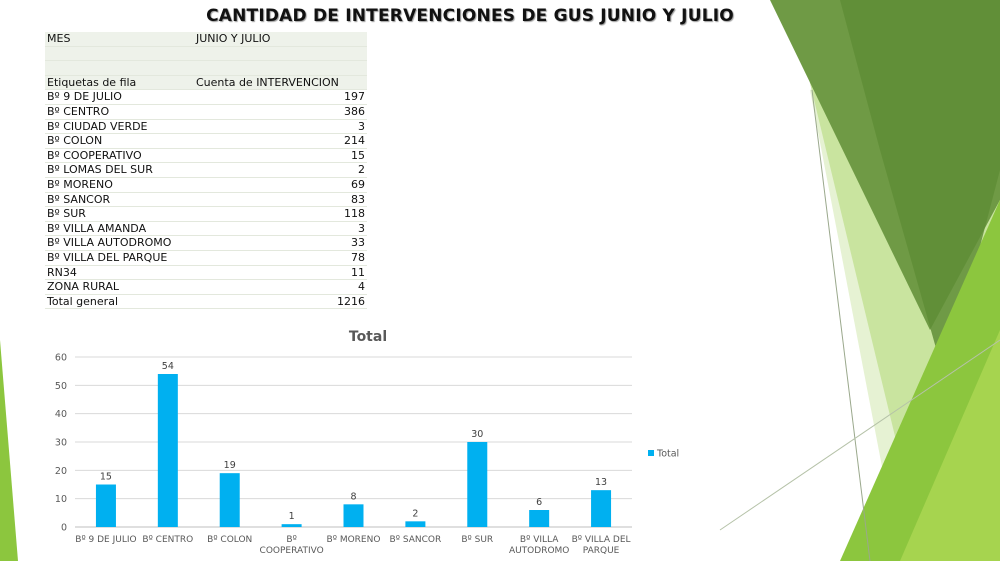 This screenshot has height=561, width=1000. I want to click on data-label: 6, so click(539, 502).